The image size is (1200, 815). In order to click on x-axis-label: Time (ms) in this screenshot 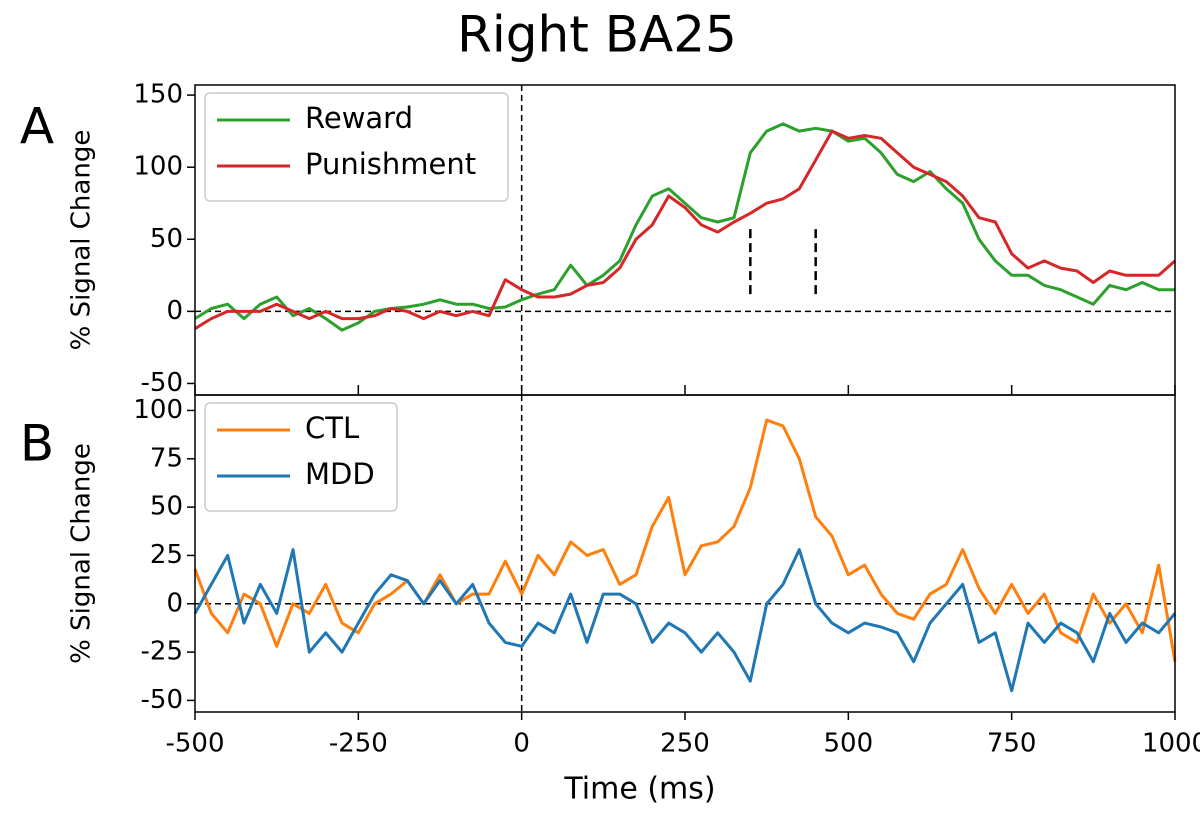, I will do `click(639, 789)`.